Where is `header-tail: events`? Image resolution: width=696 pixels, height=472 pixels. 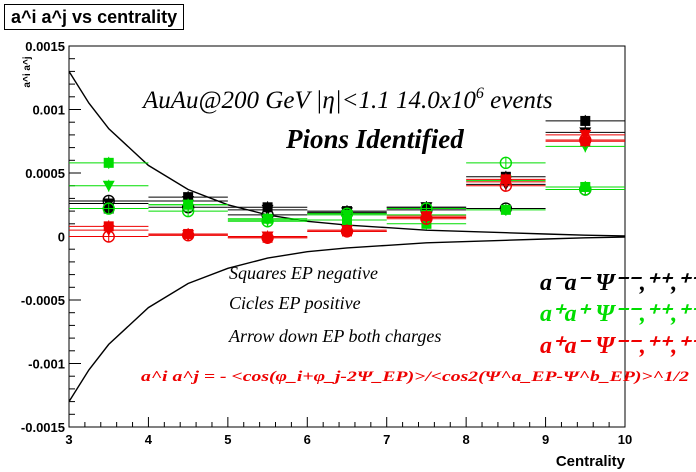
header-tail: events is located at coordinates (518, 100).